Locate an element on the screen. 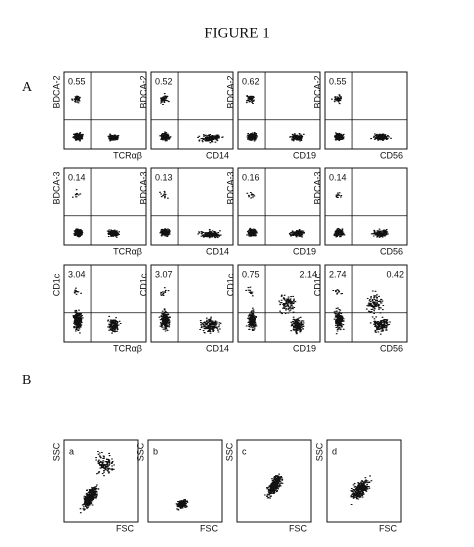 This screenshot has height=547, width=474. quadrant-value: 0.16 is located at coordinates (251, 177).